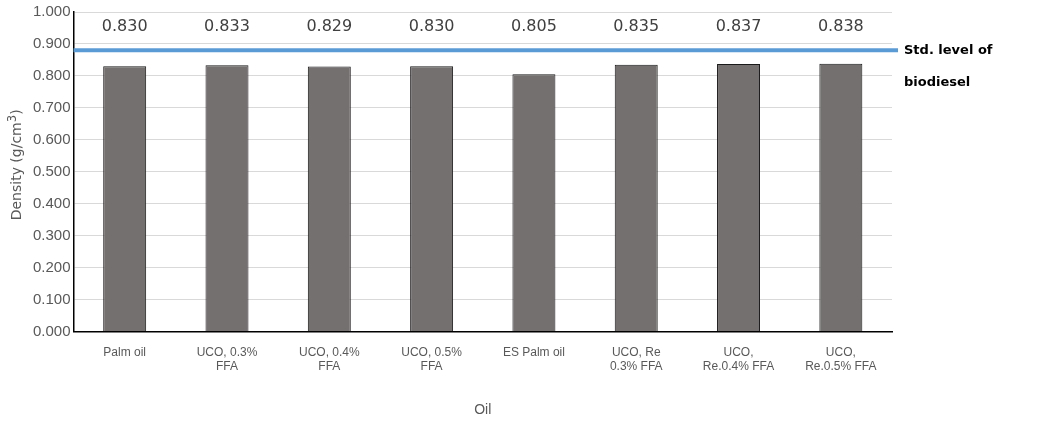 This screenshot has width=1052, height=433. Describe the element at coordinates (841, 359) in the screenshot. I see `x-tick-label: UCO, Re.0.5% FFA` at that location.